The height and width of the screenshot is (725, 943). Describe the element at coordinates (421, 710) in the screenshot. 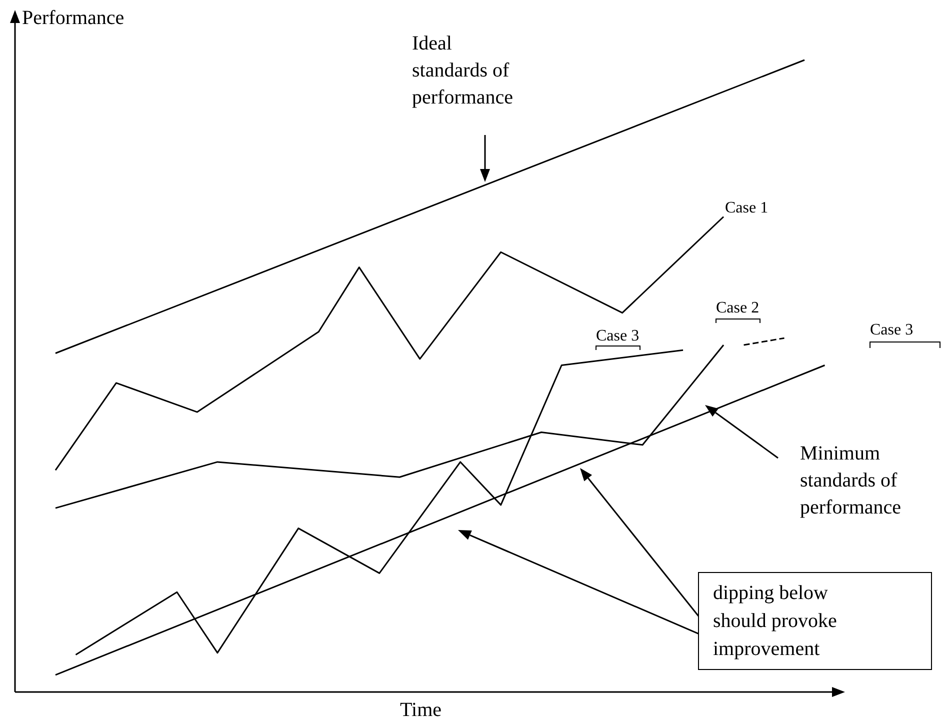

I see `x-axis-title: Time` at that location.